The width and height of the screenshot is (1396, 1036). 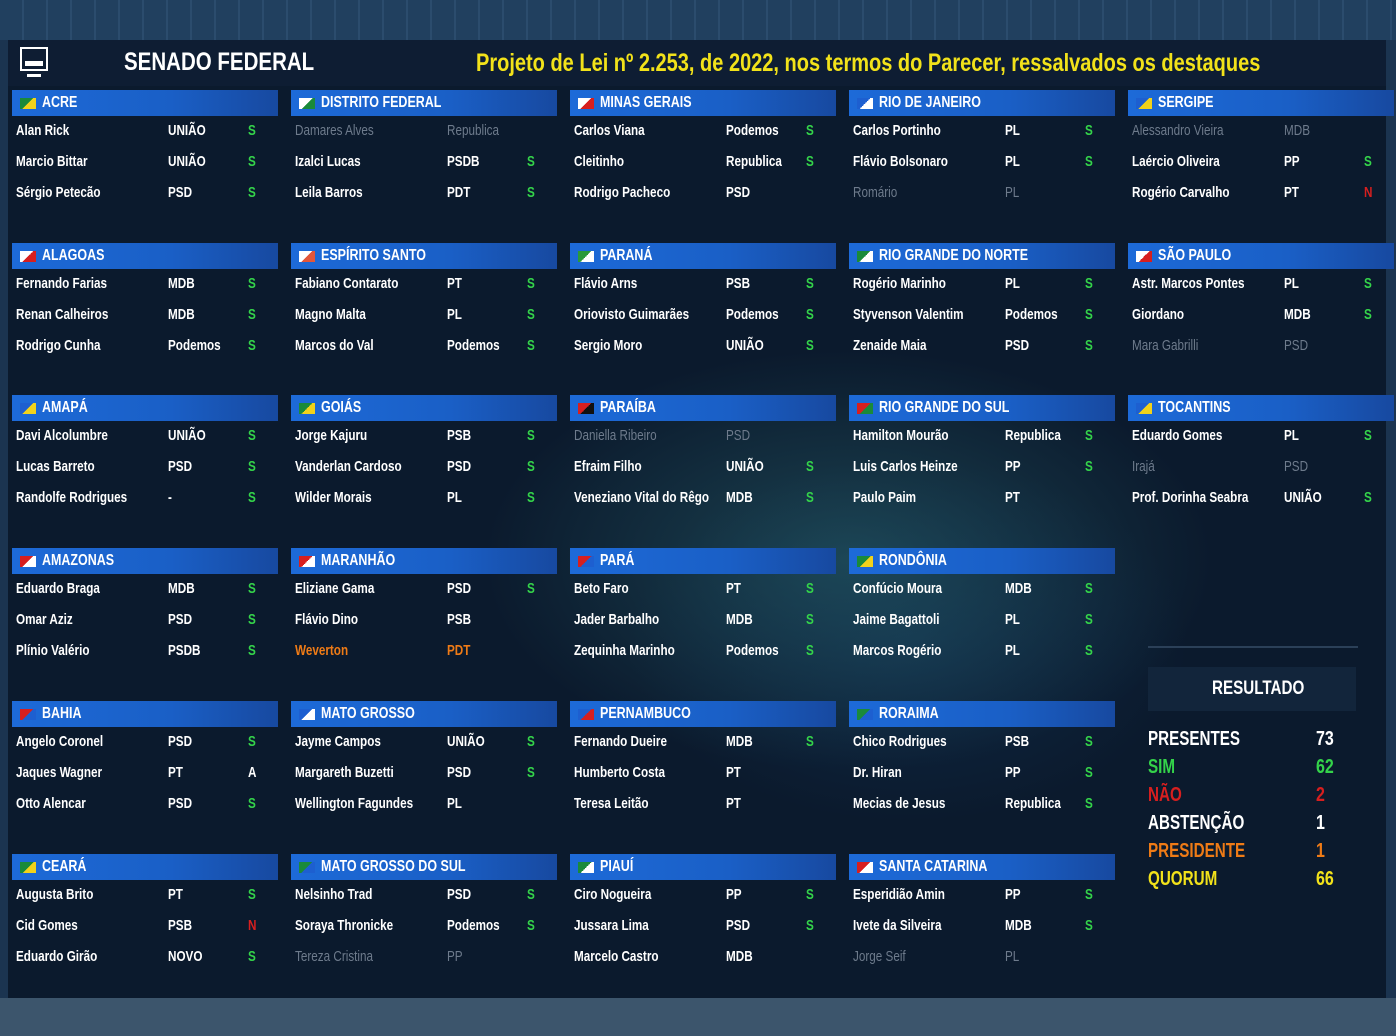 I want to click on senator-row: Humberto Costa PT, so click(x=703, y=776).